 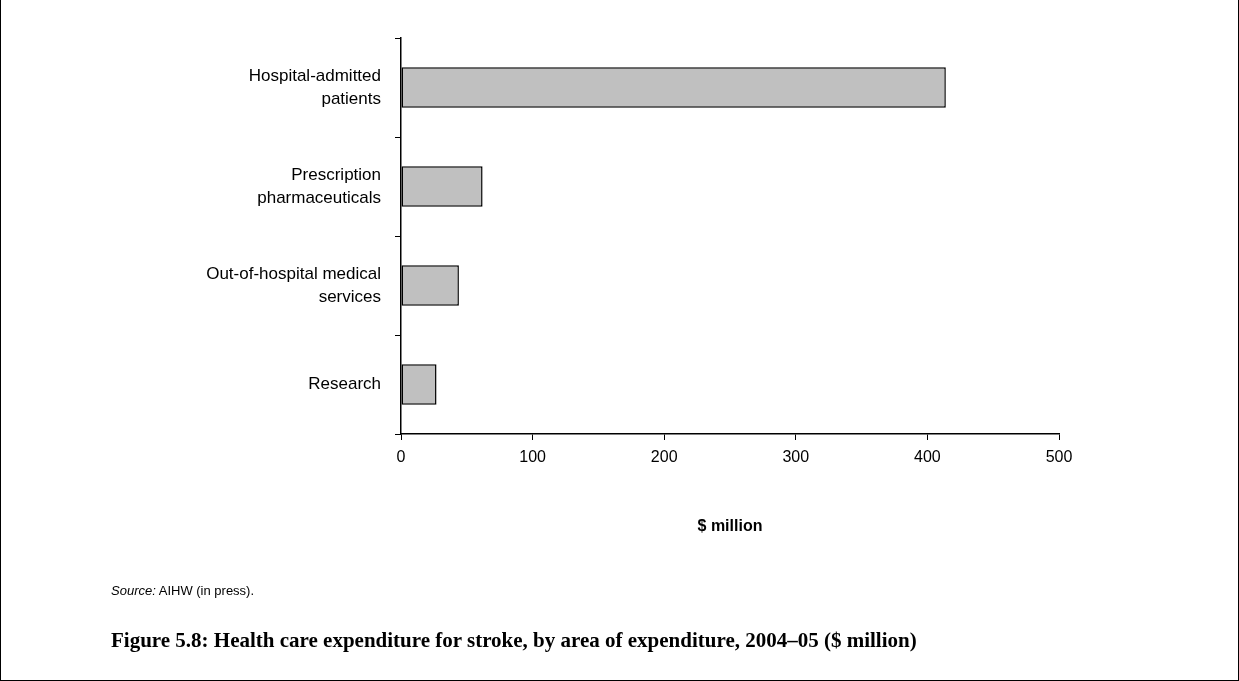 I want to click on x-tick-label: 400, so click(x=927, y=457).